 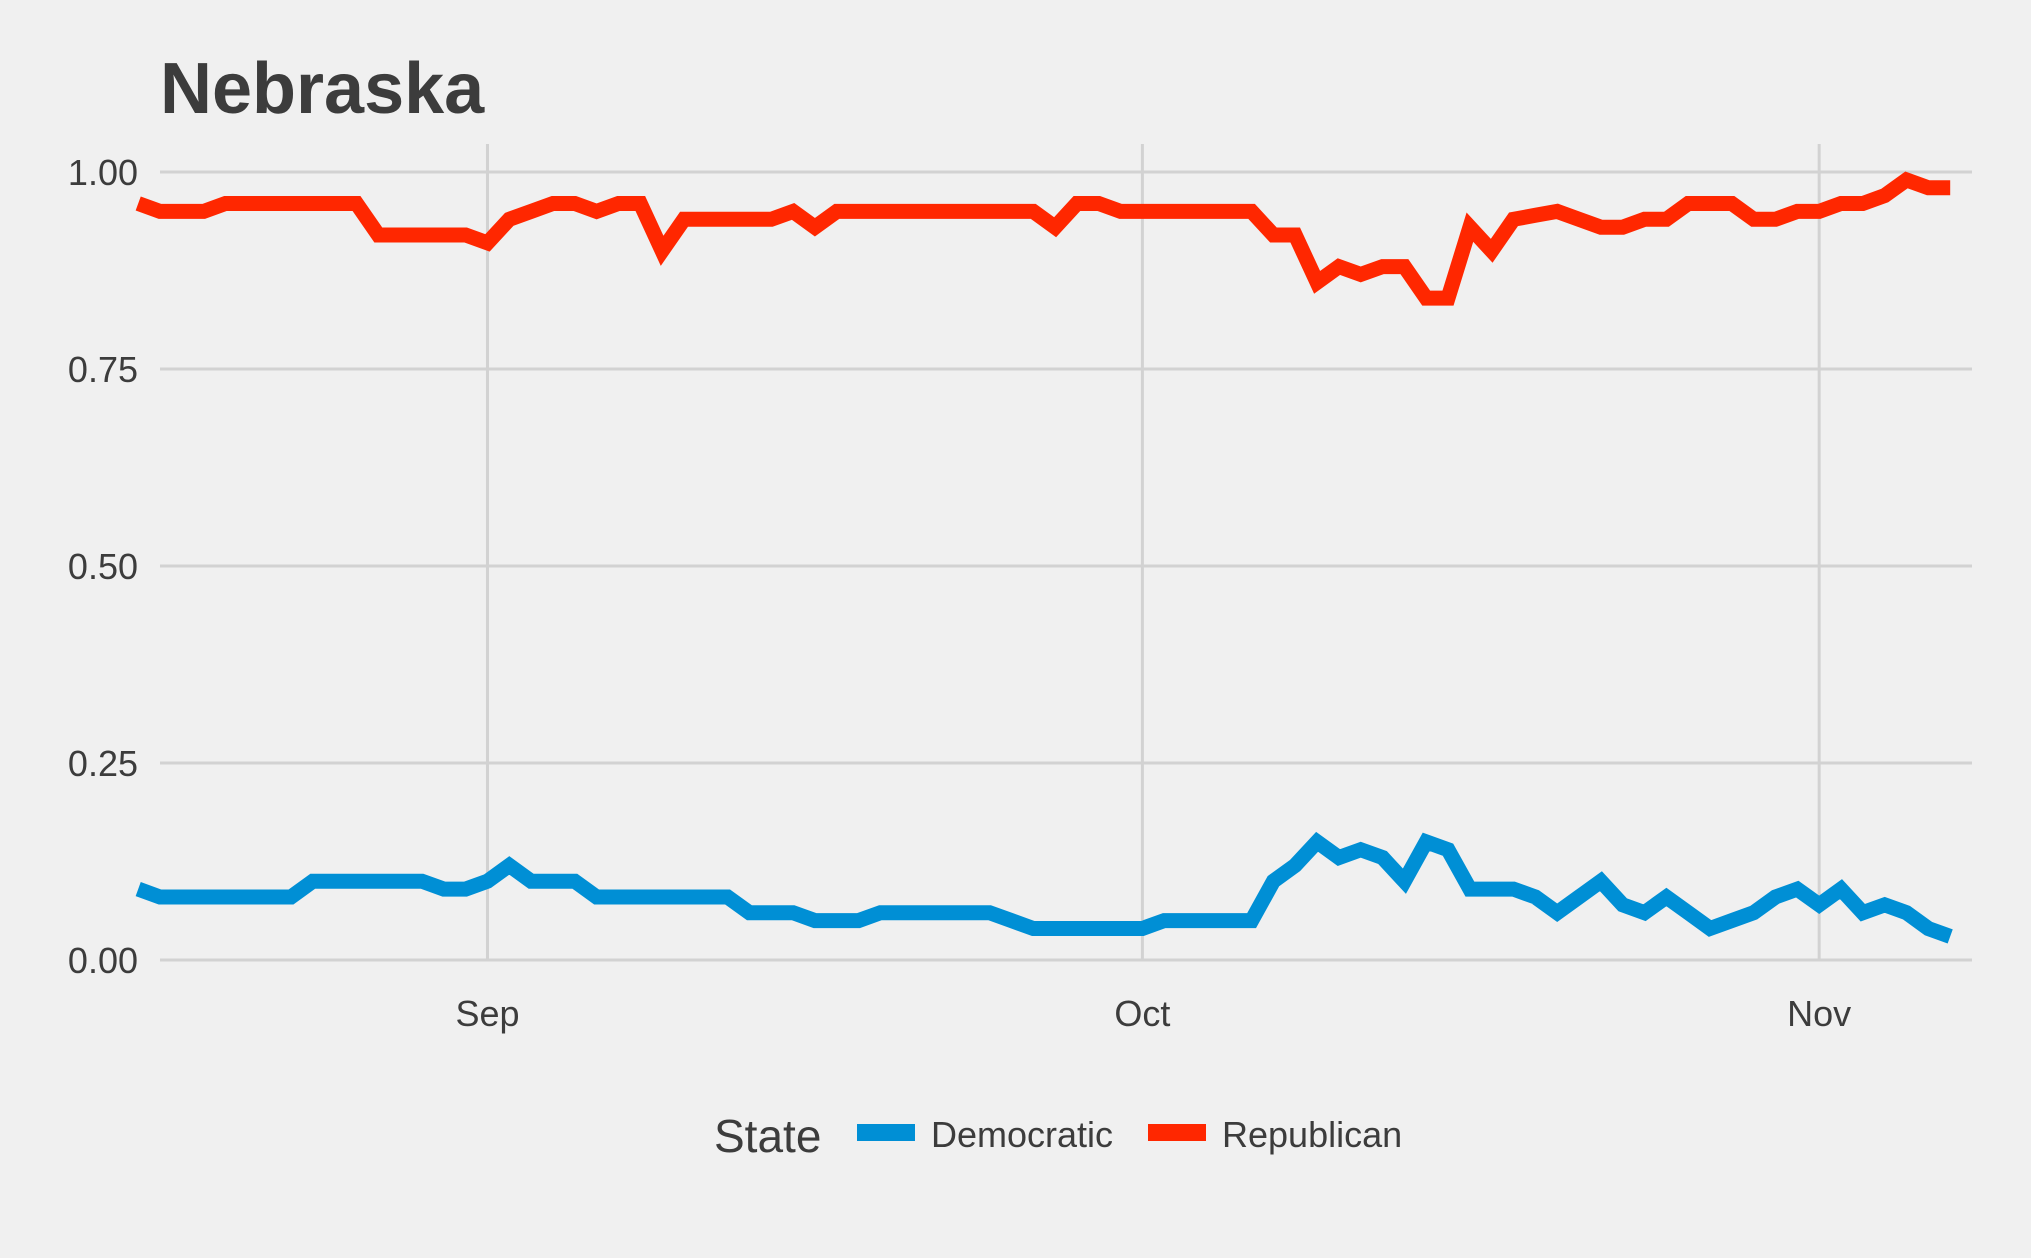 What do you see at coordinates (1142, 1013) in the screenshot?
I see `x-tick-label: Oct` at bounding box center [1142, 1013].